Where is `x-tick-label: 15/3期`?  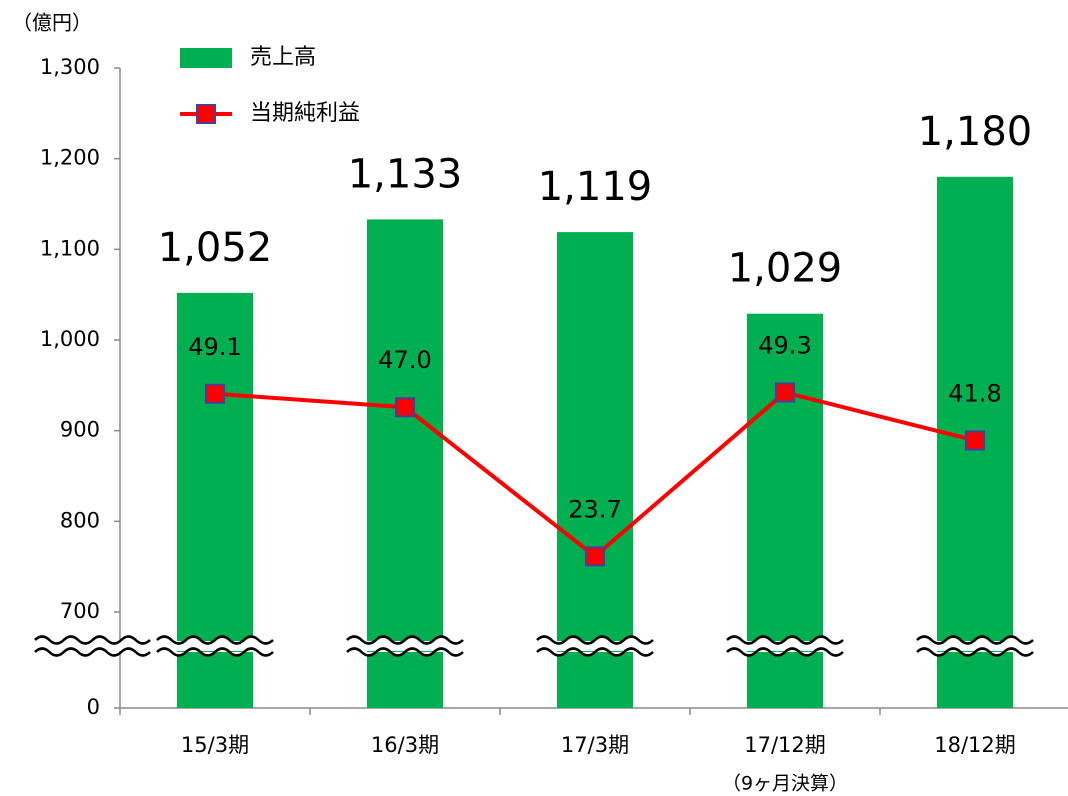
x-tick-label: 15/3期 is located at coordinates (215, 745).